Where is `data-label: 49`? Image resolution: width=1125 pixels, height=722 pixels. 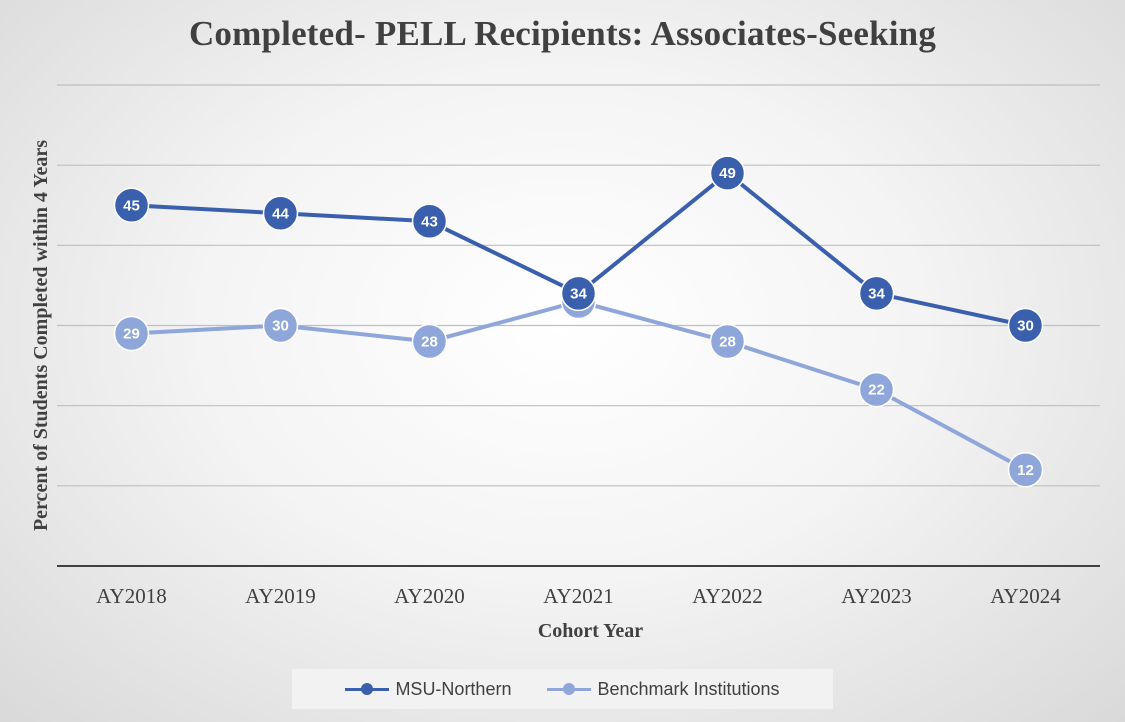
data-label: 49 is located at coordinates (727, 173).